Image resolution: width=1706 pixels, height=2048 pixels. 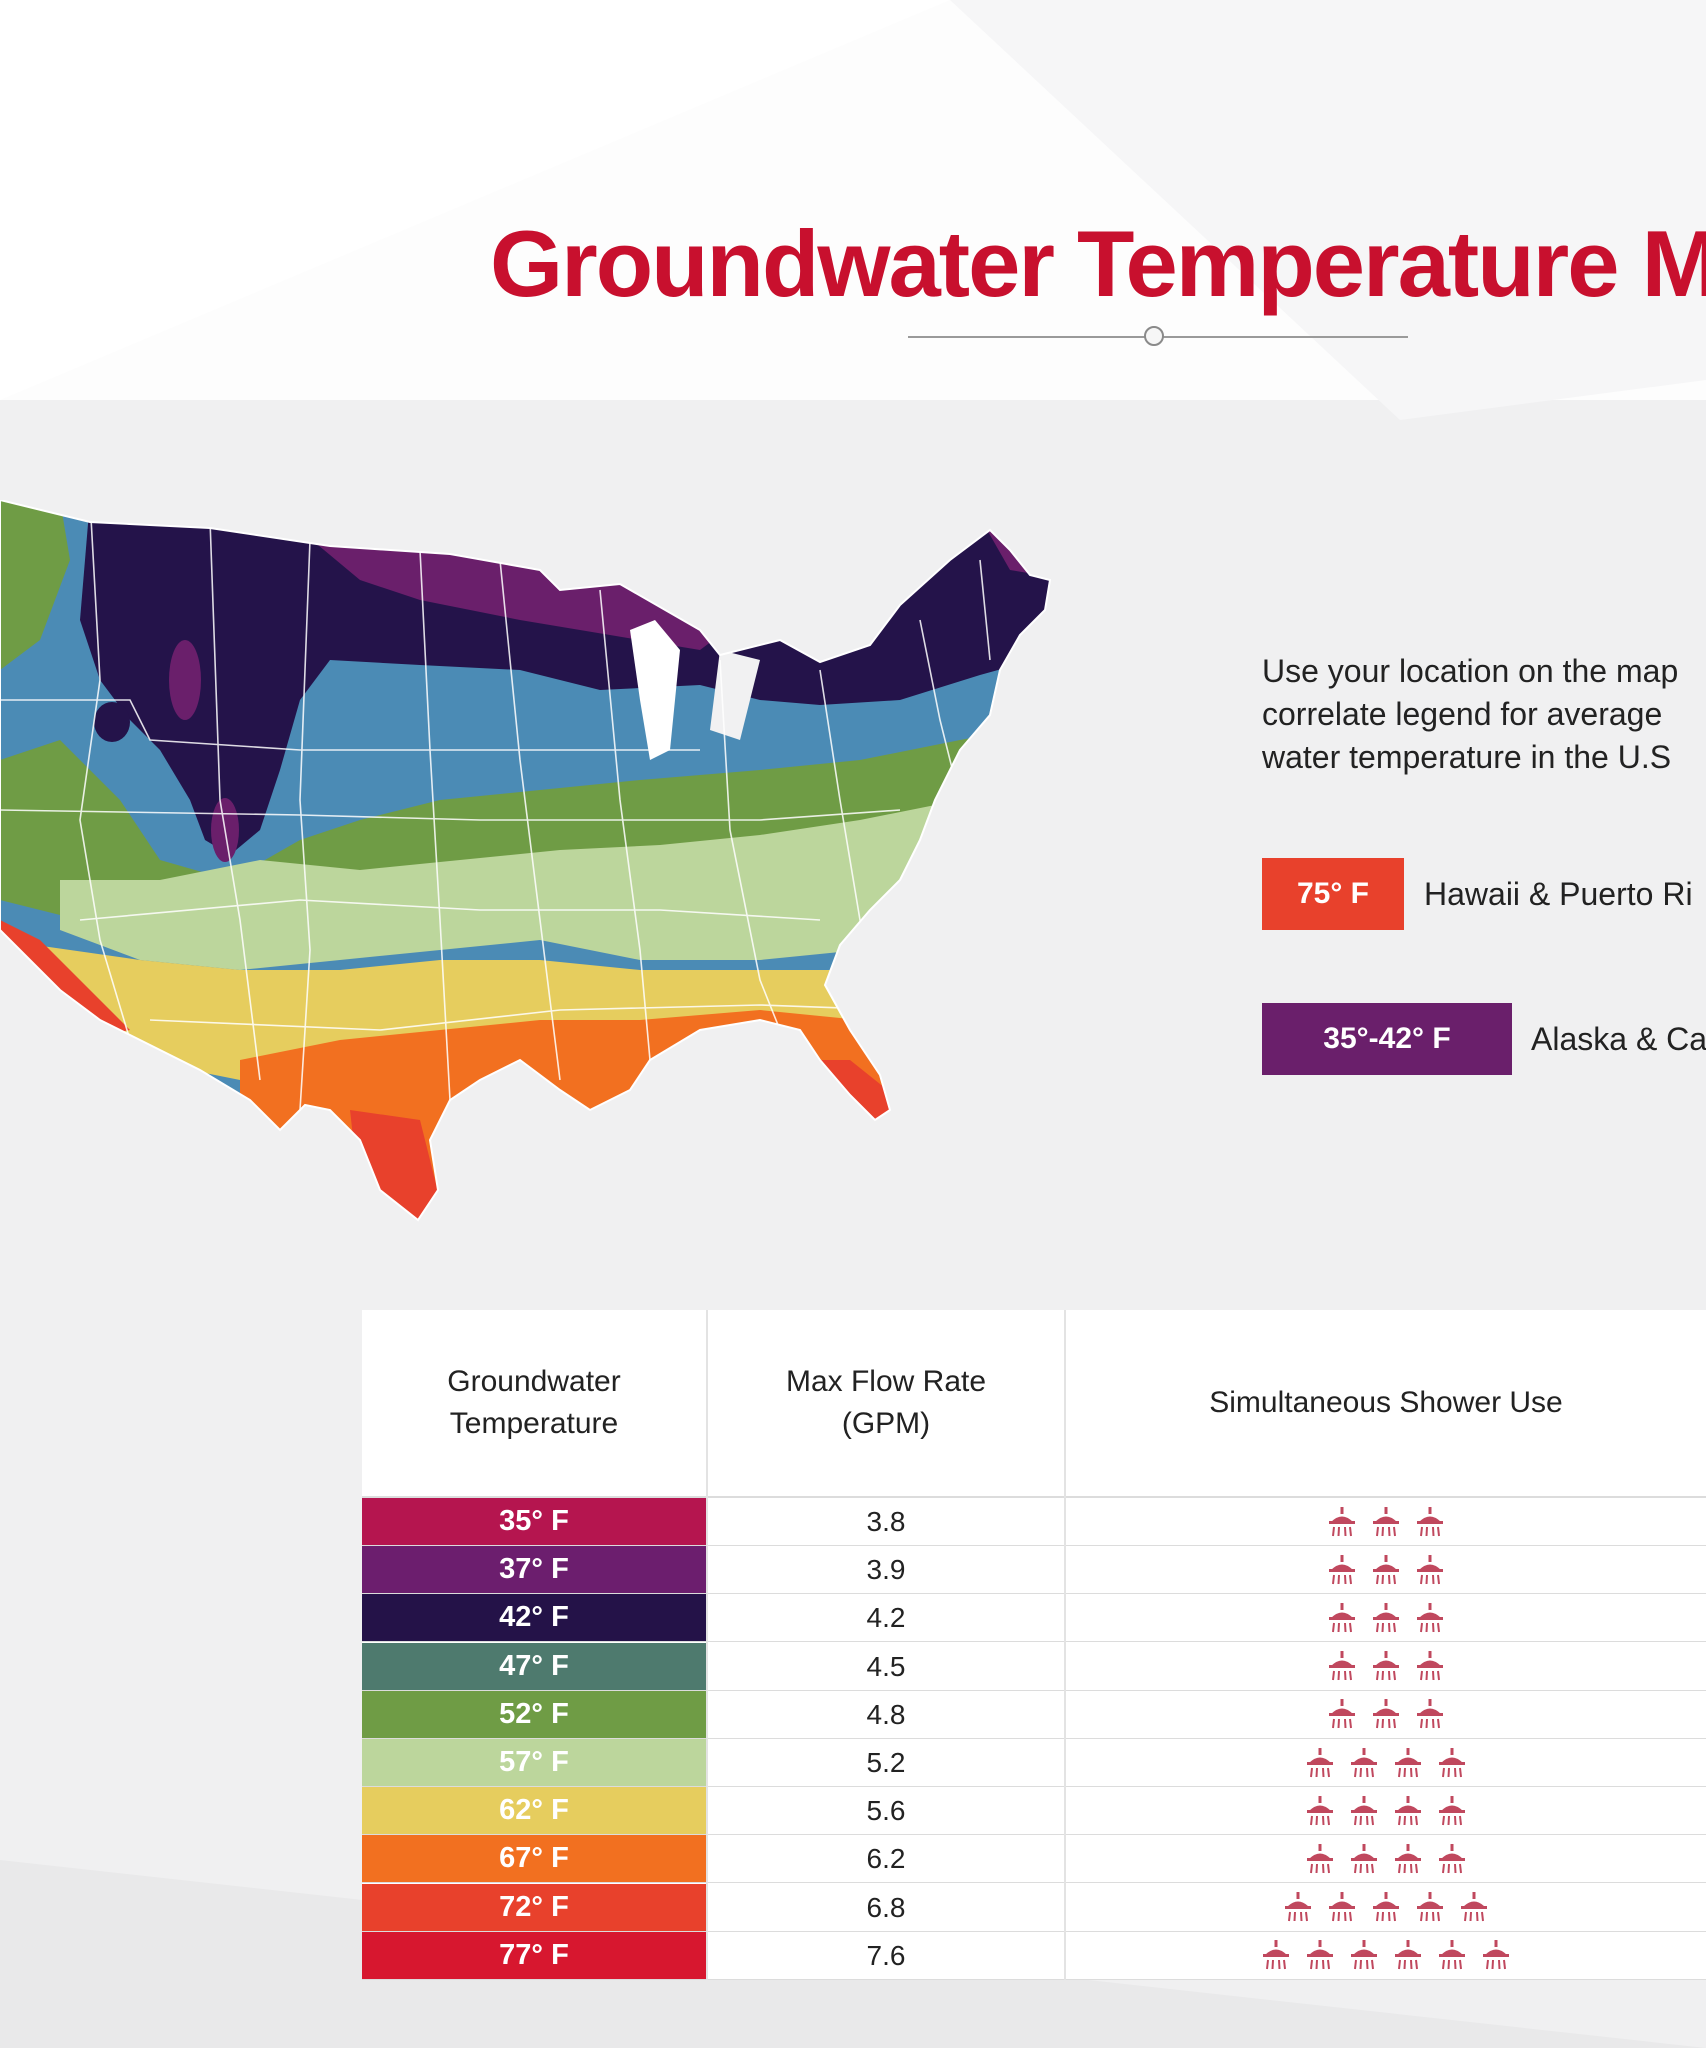 I want to click on temperature-cell: 42° F, so click(x=534, y=1618).